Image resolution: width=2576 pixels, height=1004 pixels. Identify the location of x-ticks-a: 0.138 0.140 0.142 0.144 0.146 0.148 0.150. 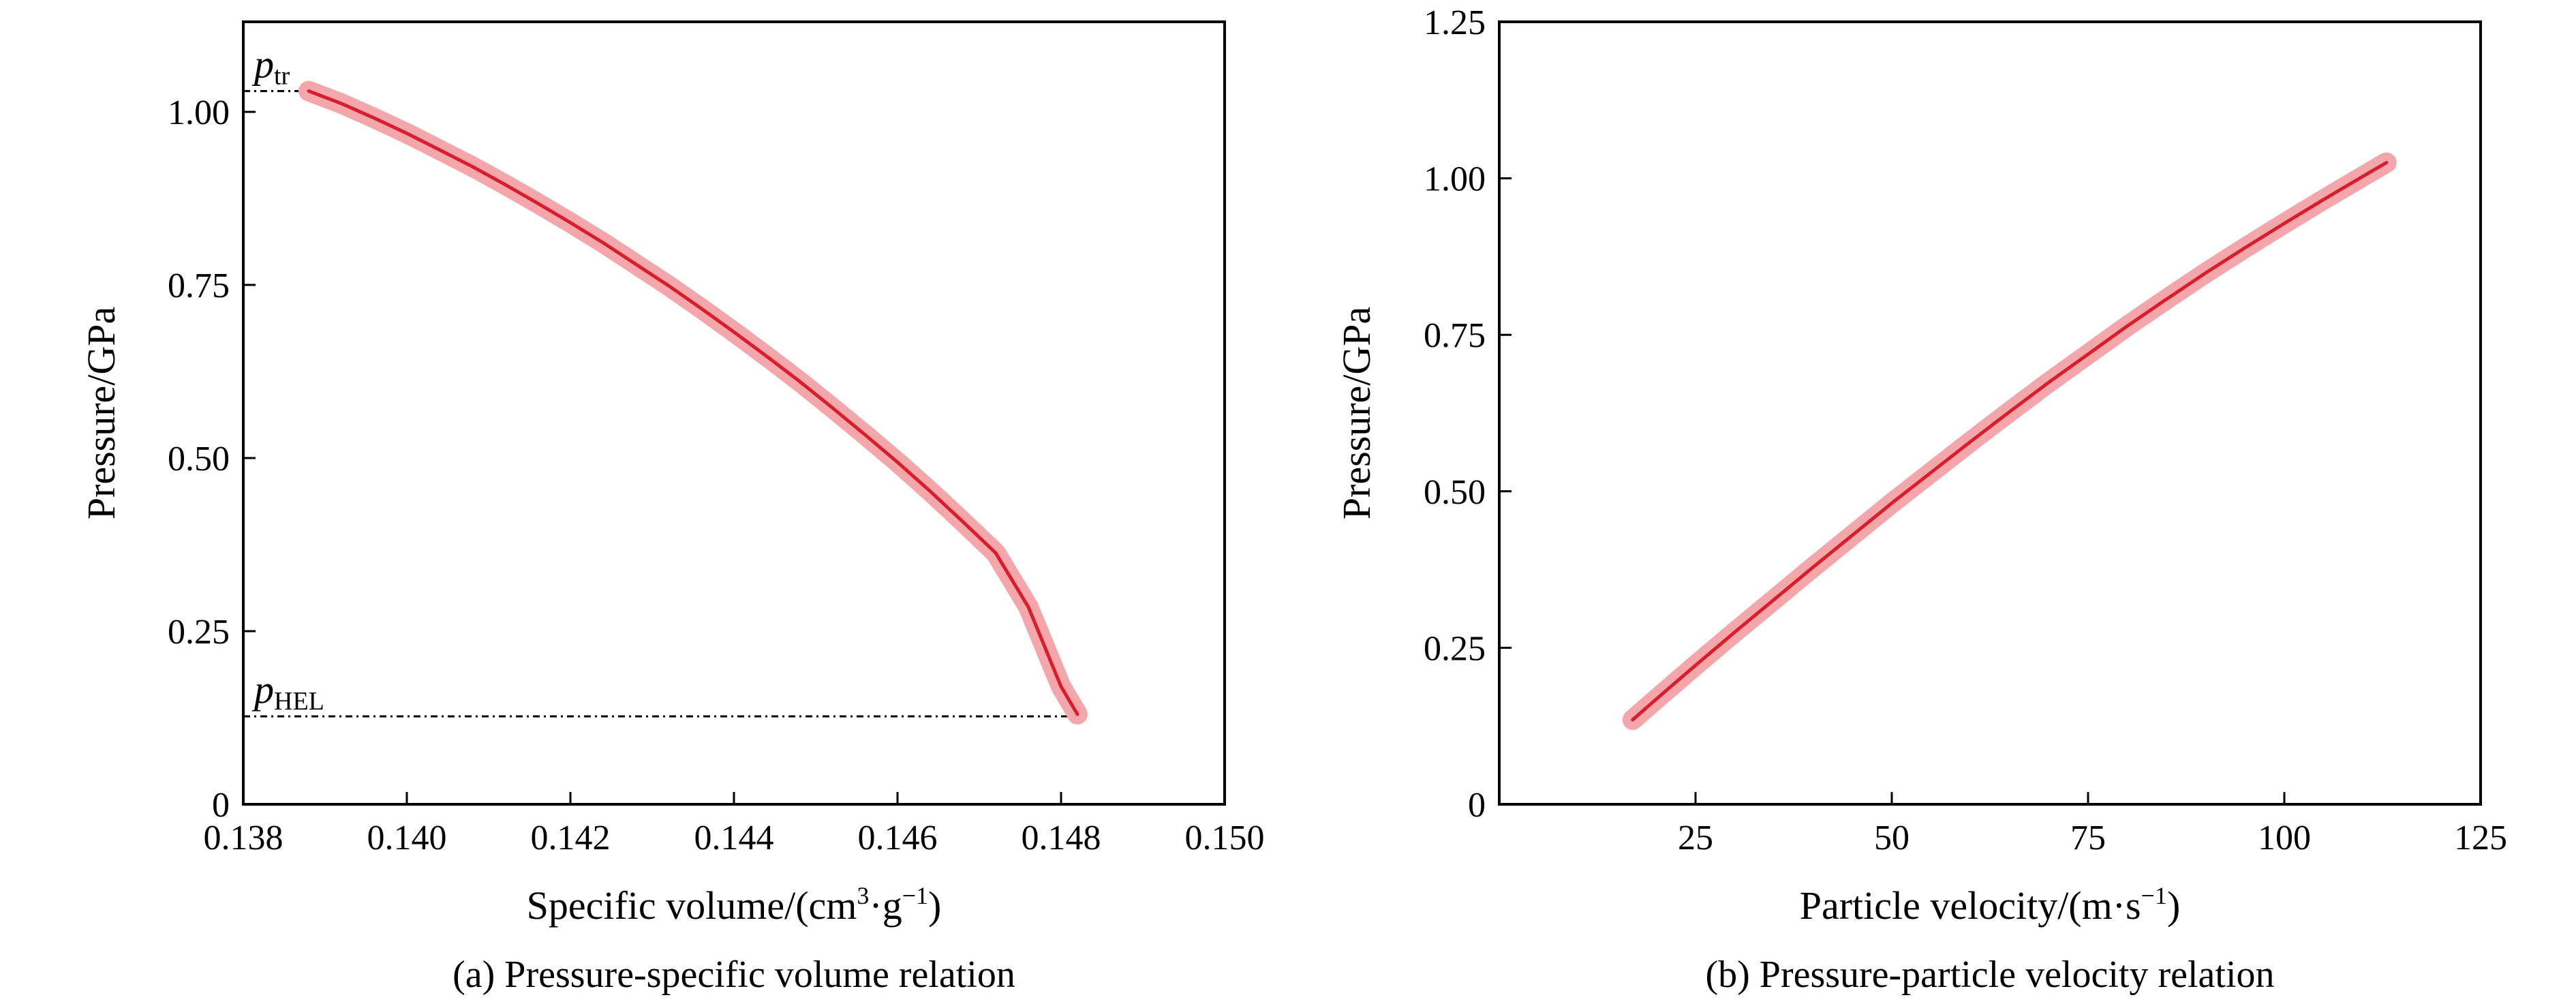
(734, 824).